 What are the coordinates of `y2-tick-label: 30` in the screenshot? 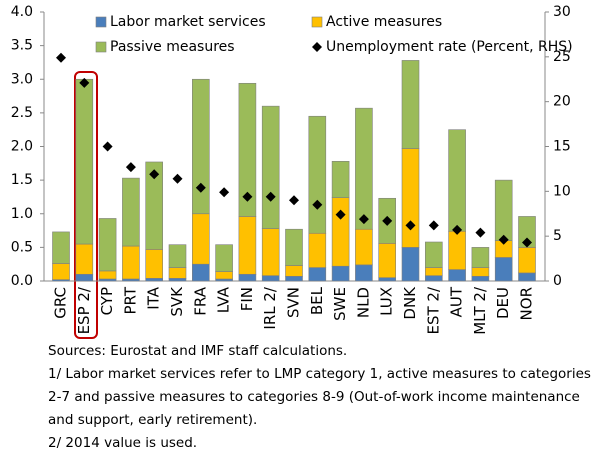 It's located at (562, 12).